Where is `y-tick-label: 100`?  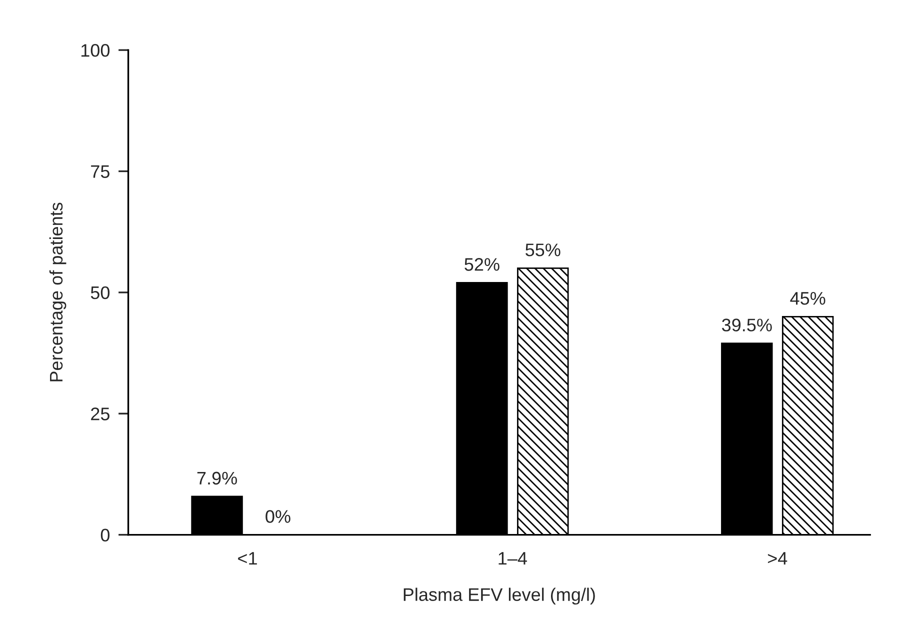 y-tick-label: 100 is located at coordinates (95, 50).